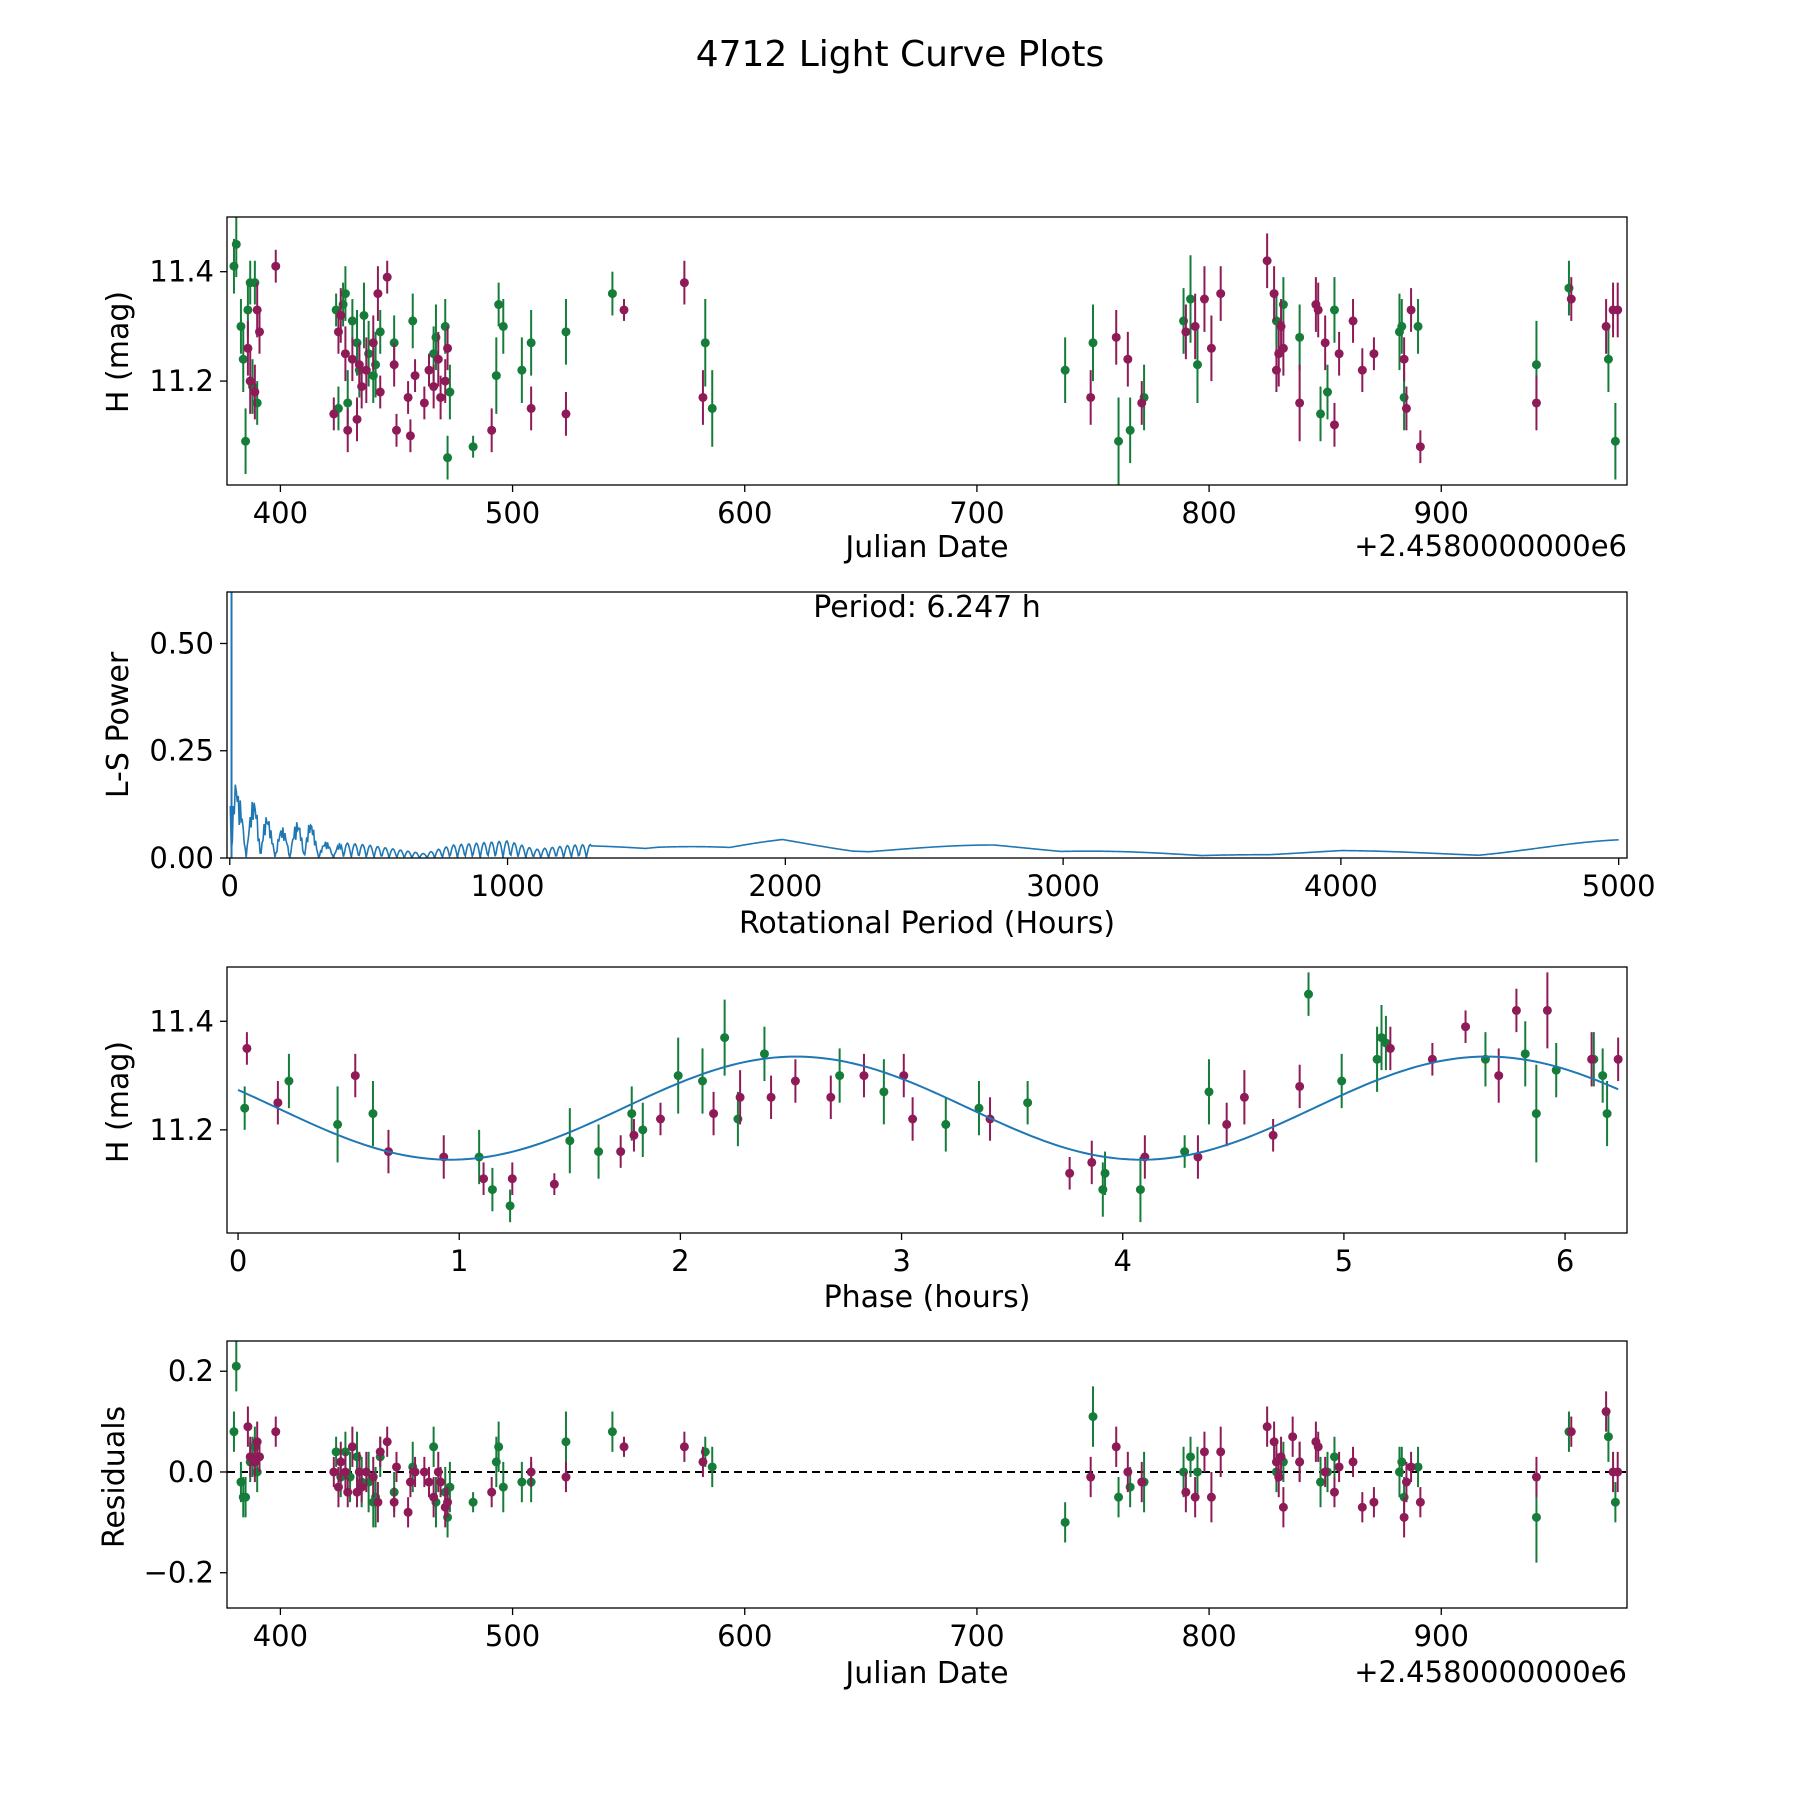 The height and width of the screenshot is (1800, 1800). Describe the element at coordinates (926, 351) in the screenshot. I see `light-curve-data` at that location.